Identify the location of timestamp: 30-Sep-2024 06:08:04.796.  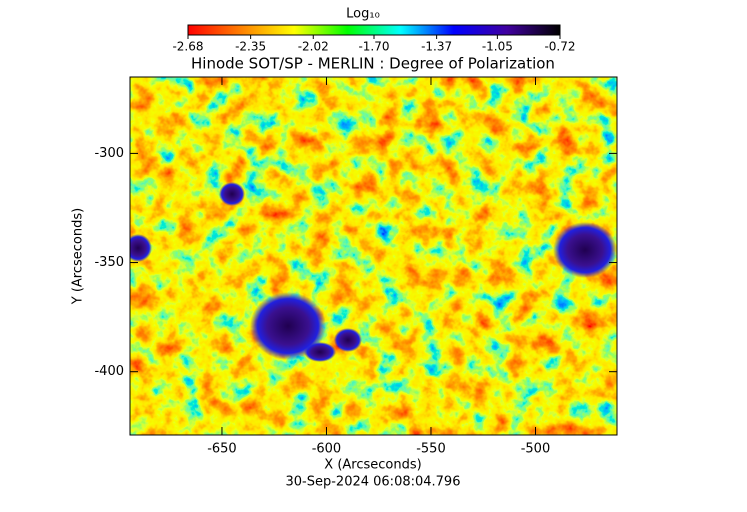
(373, 482).